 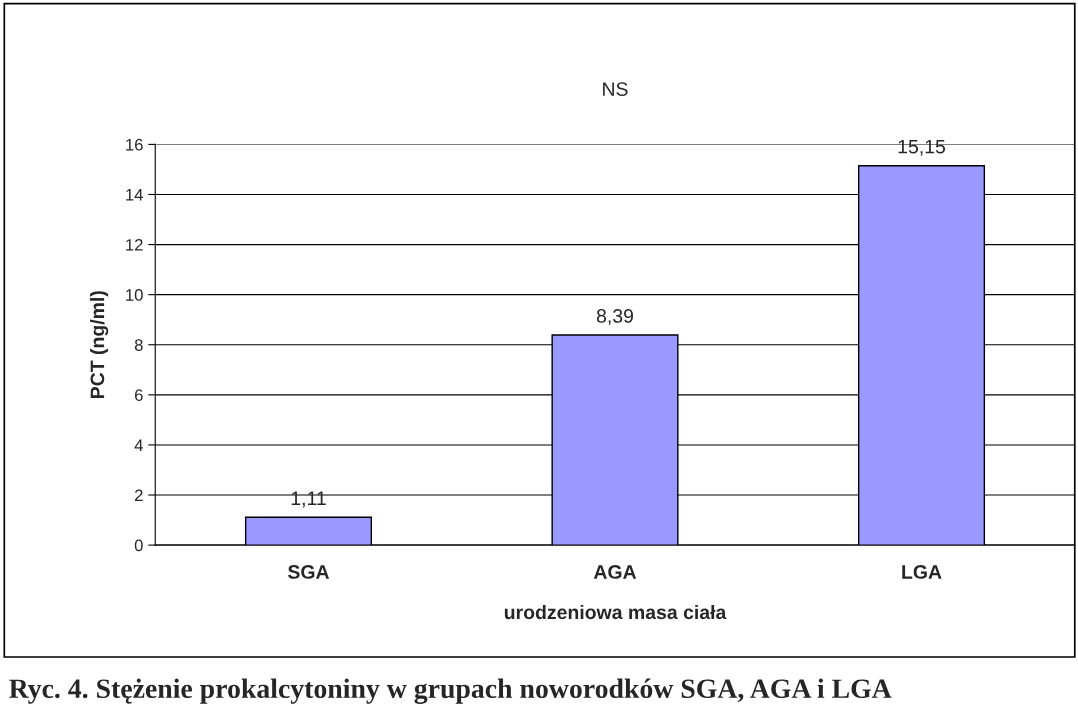 I want to click on y-tick-label: 2, so click(x=139, y=495).